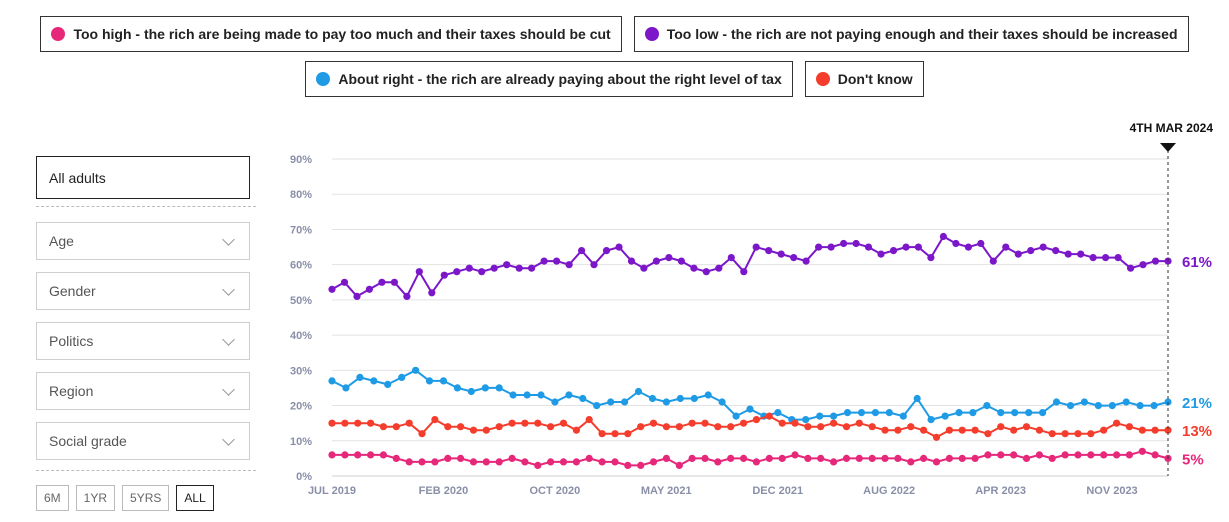 The image size is (1229, 522). Describe the element at coordinates (88, 441) in the screenshot. I see `filter-label: Social grade` at that location.